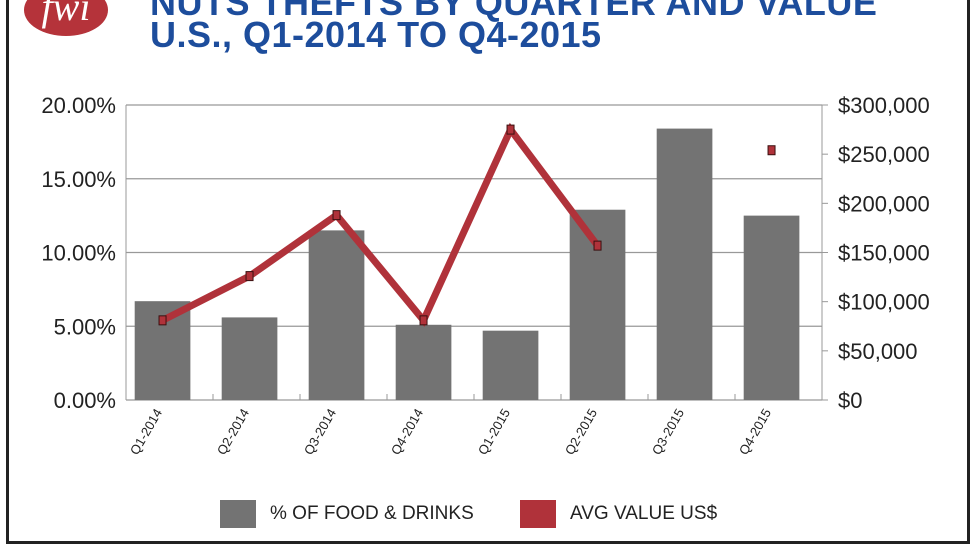 The width and height of the screenshot is (980, 552). Describe the element at coordinates (581, 431) in the screenshot. I see `x-tick-label: Q2-2015` at that location.